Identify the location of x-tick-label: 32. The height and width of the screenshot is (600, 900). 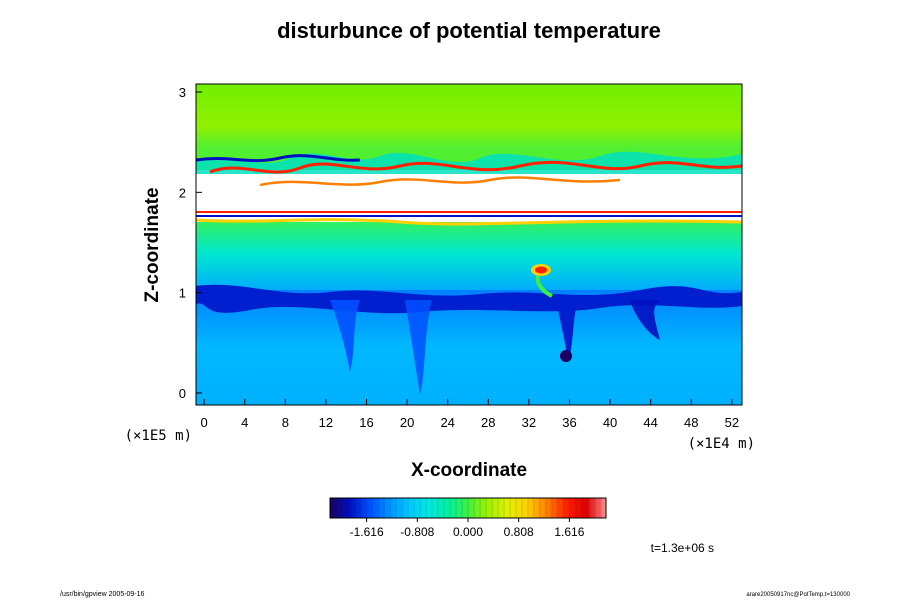
(529, 422).